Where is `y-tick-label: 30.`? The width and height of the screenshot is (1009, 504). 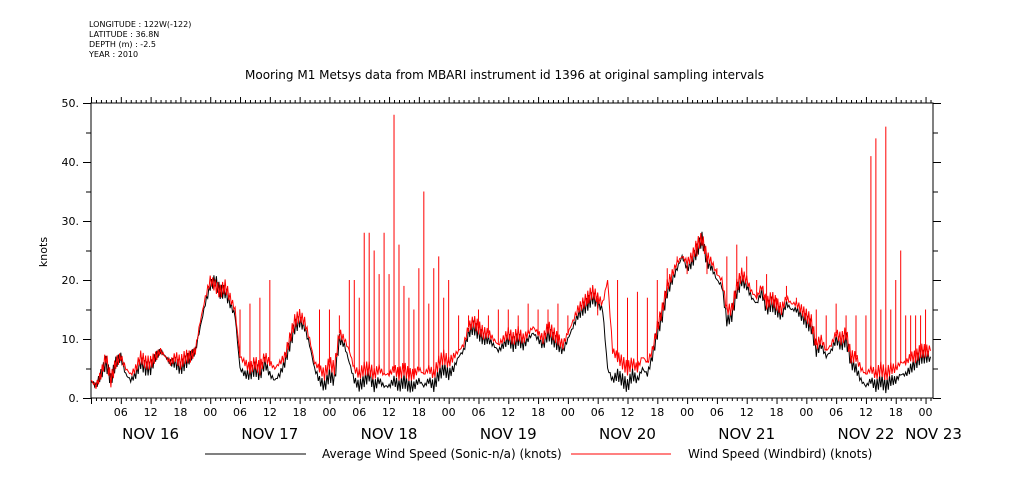
y-tick-label: 30. is located at coordinates (71, 221).